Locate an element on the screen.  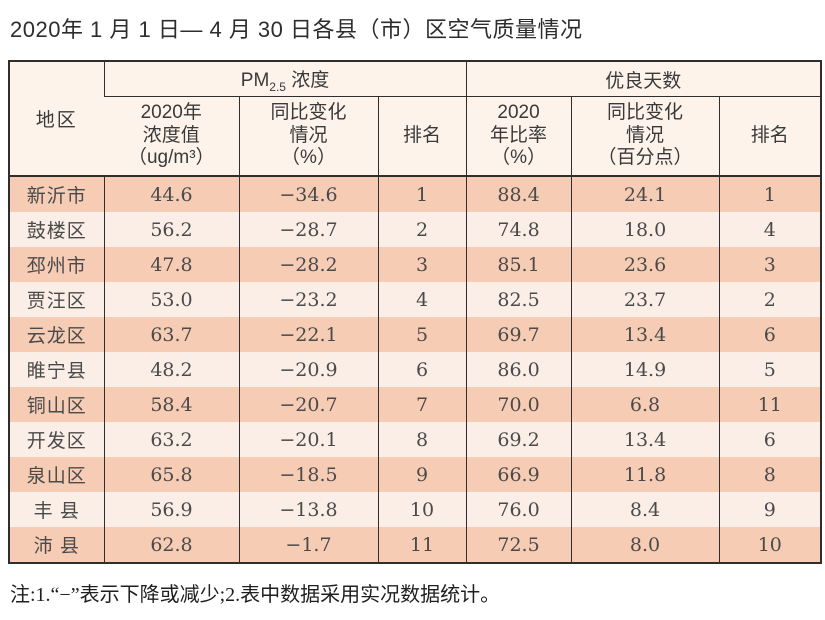
good-ratio-cell: 69.7 is located at coordinates (518, 334).